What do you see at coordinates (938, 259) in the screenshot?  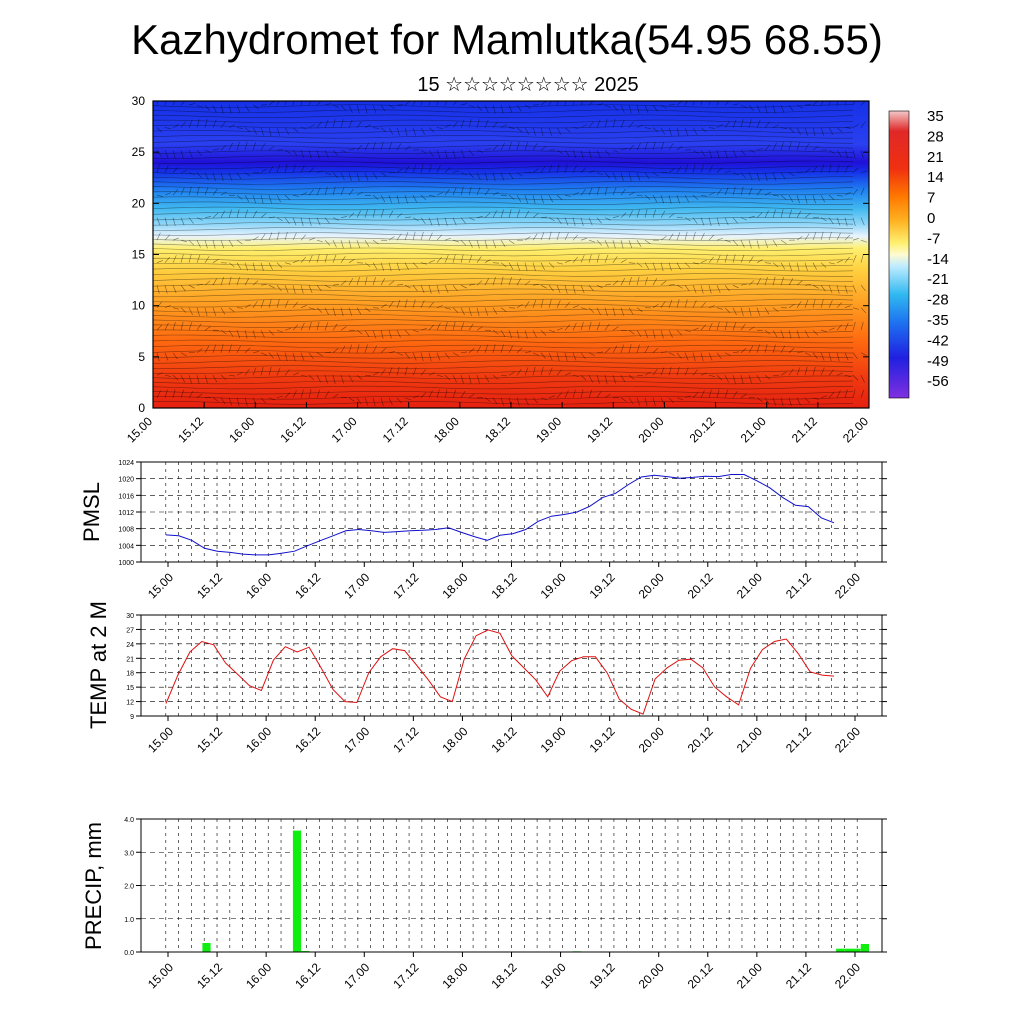 I see `colorbar-label: -14` at bounding box center [938, 259].